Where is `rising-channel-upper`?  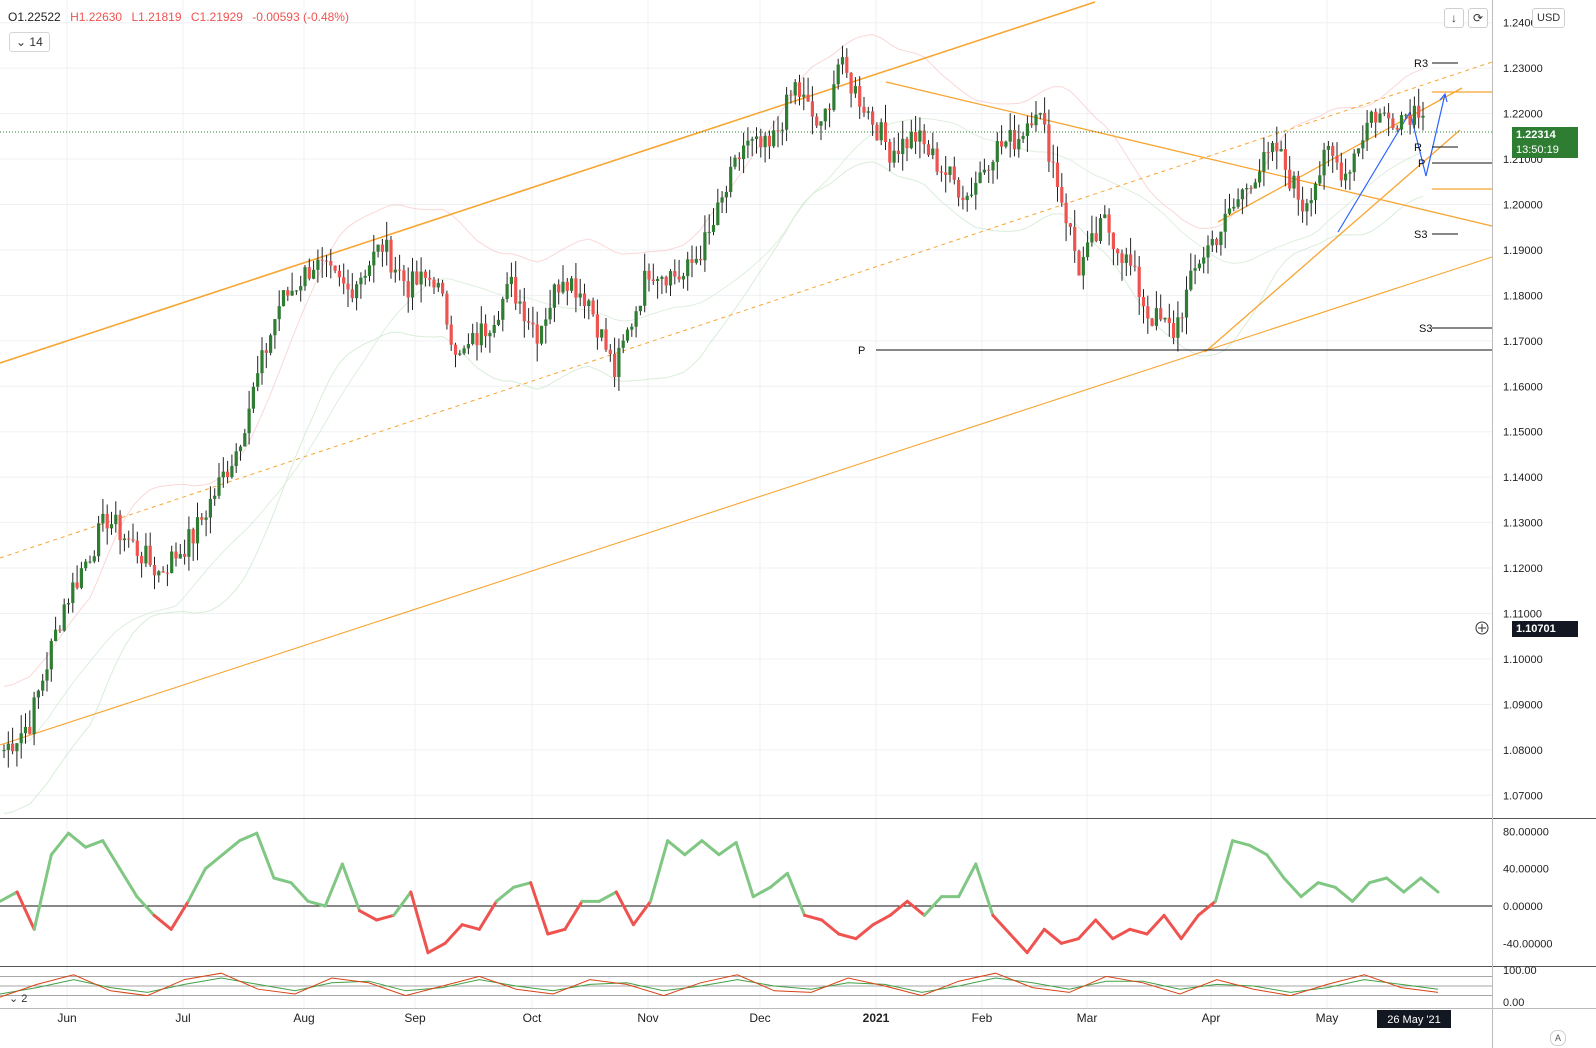 rising-channel-upper is located at coordinates (1340, 155).